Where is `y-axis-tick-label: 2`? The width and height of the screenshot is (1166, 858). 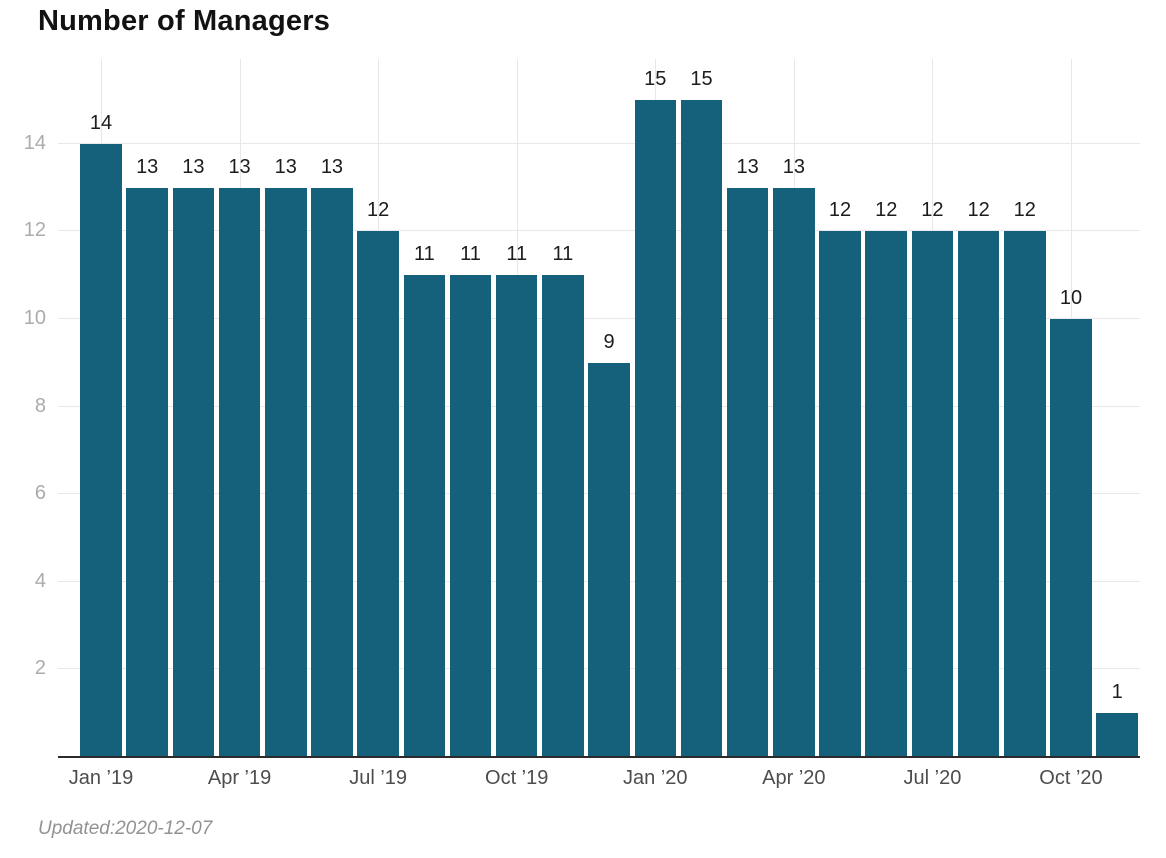
y-axis-tick-label: 2 is located at coordinates (40, 668).